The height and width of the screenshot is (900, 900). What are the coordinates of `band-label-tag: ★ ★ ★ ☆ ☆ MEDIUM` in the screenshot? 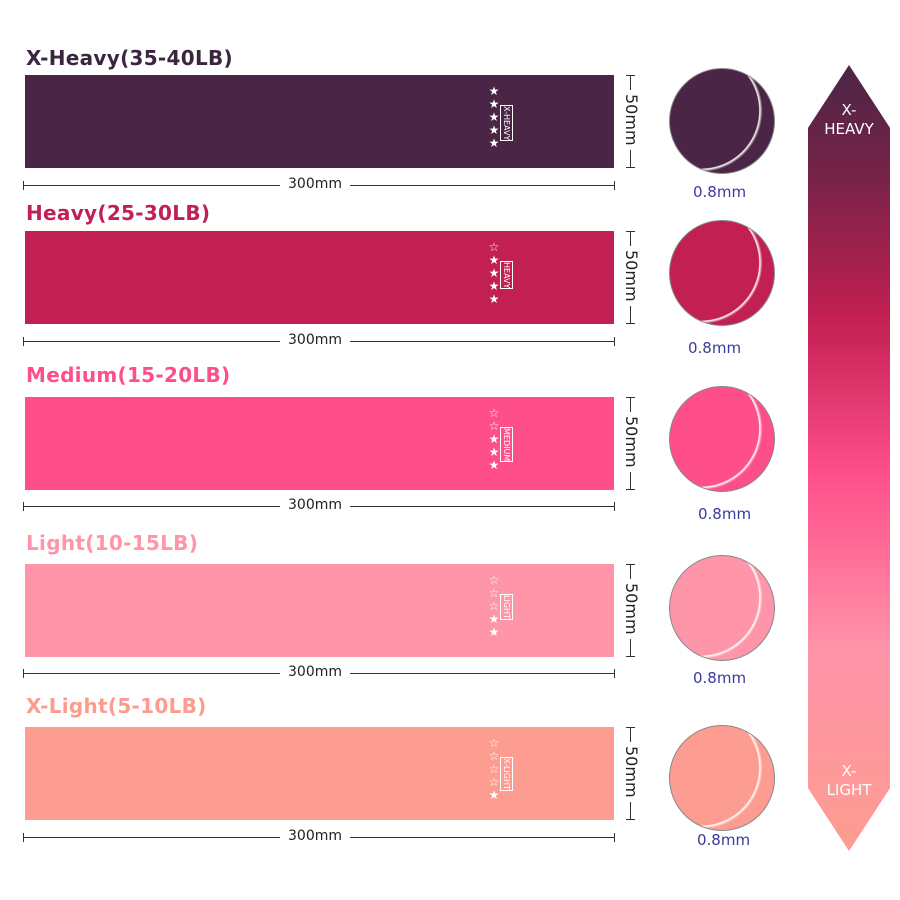 It's located at (517, 442).